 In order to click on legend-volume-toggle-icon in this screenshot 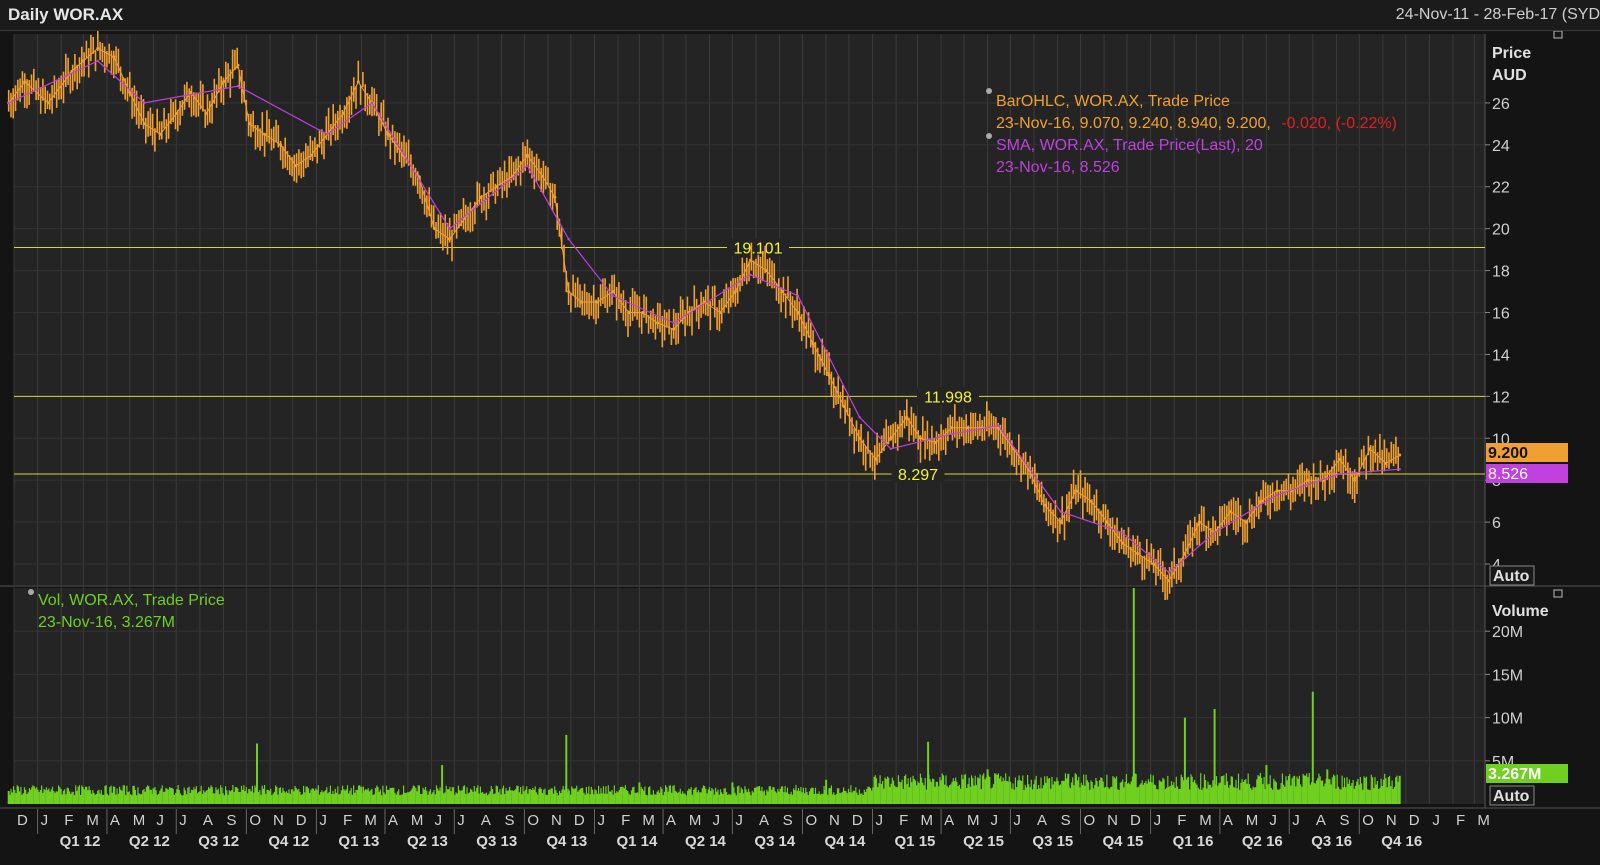, I will do `click(31, 592)`.